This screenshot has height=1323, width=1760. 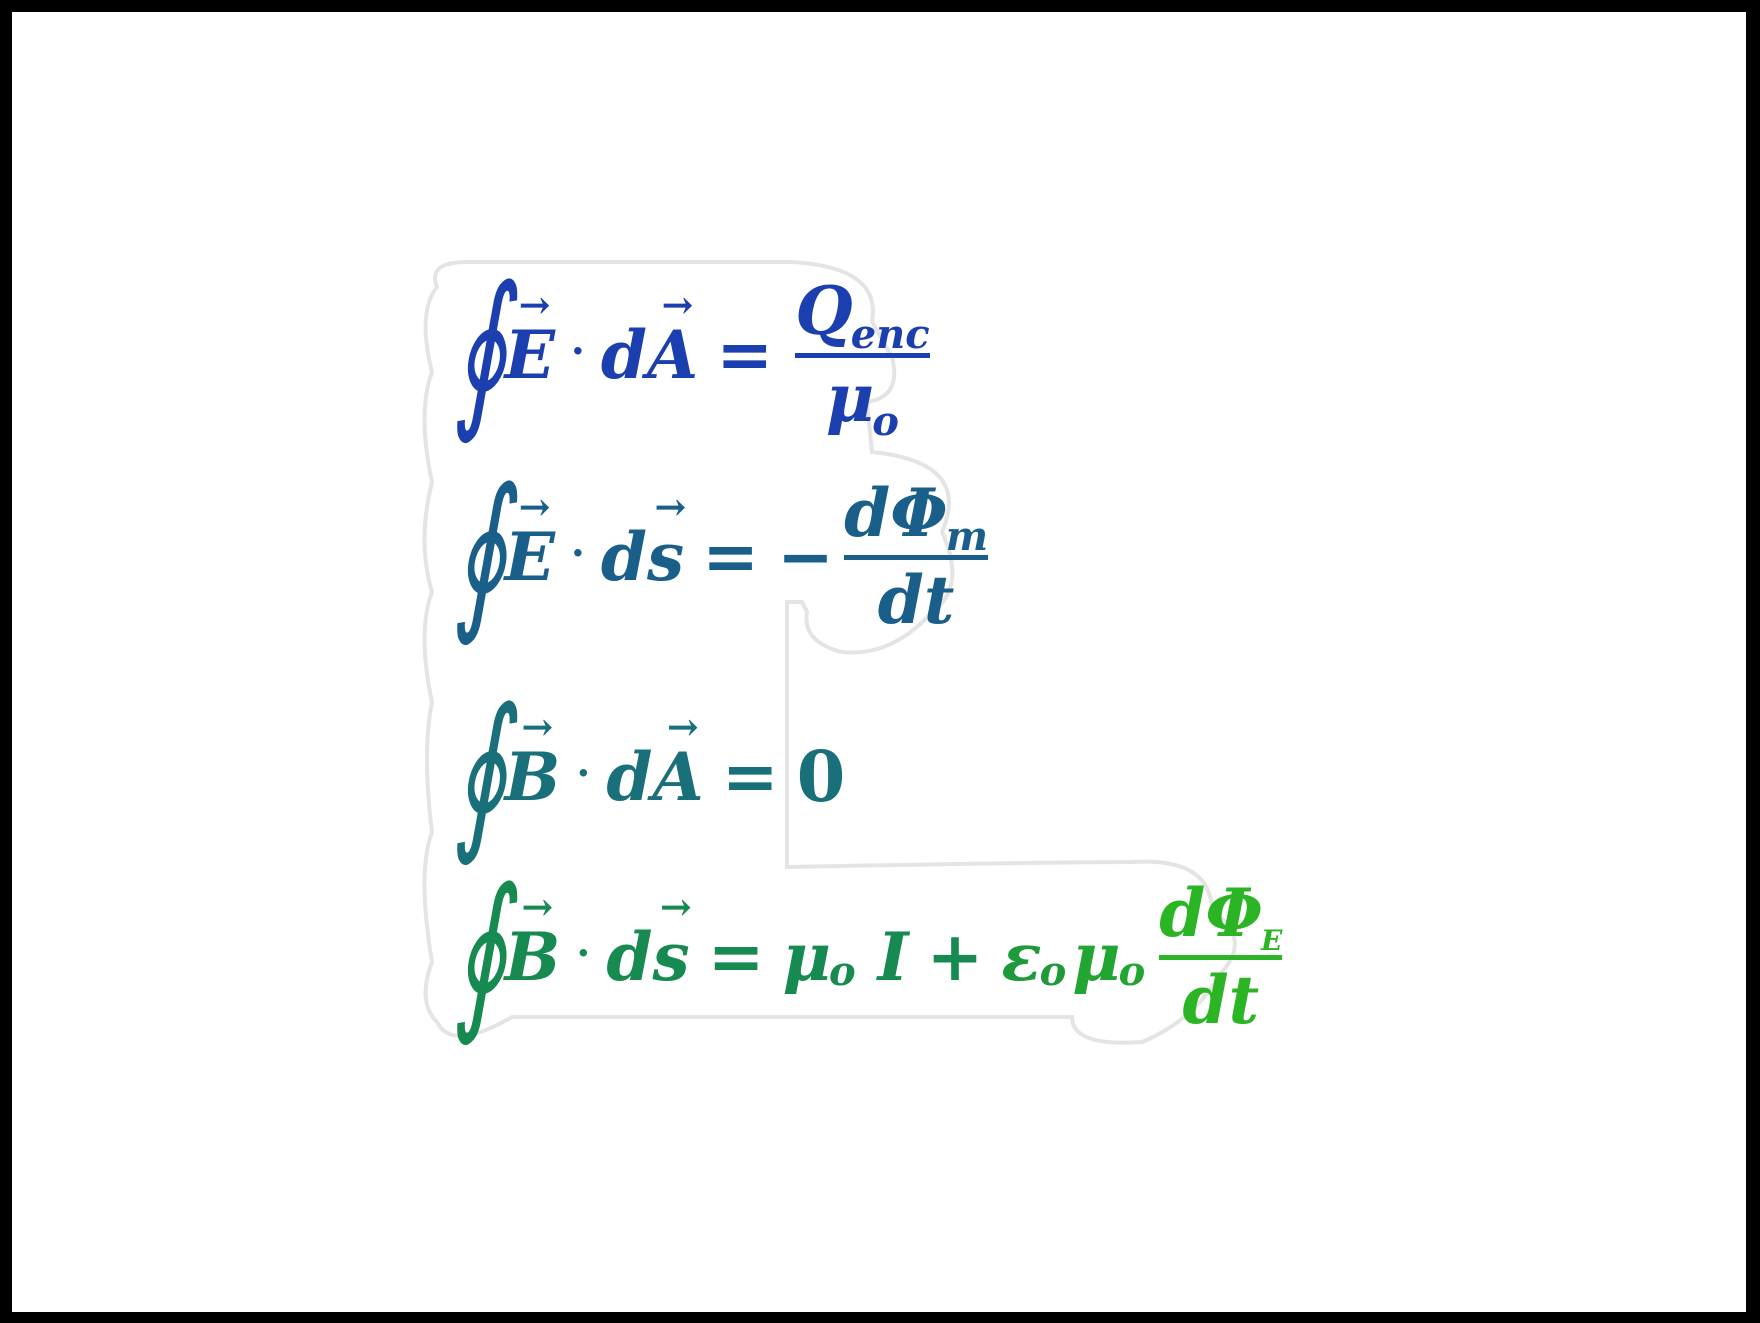 I want to click on minus-sign: −, so click(x=806, y=557).